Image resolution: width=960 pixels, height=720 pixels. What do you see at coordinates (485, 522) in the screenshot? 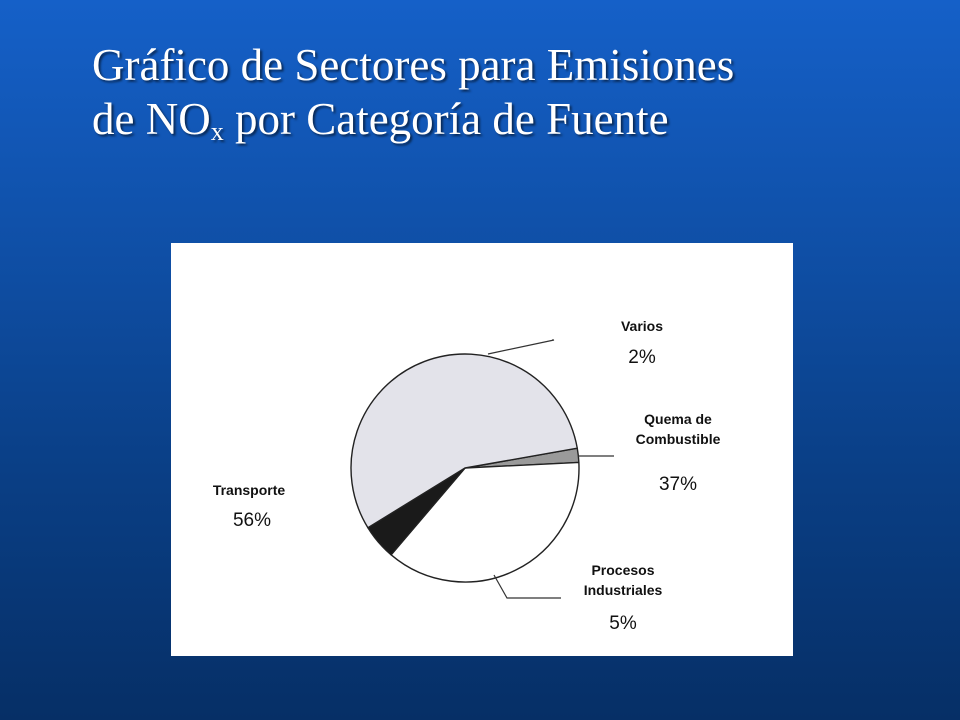
I see `slice-quema-de-combustible` at bounding box center [485, 522].